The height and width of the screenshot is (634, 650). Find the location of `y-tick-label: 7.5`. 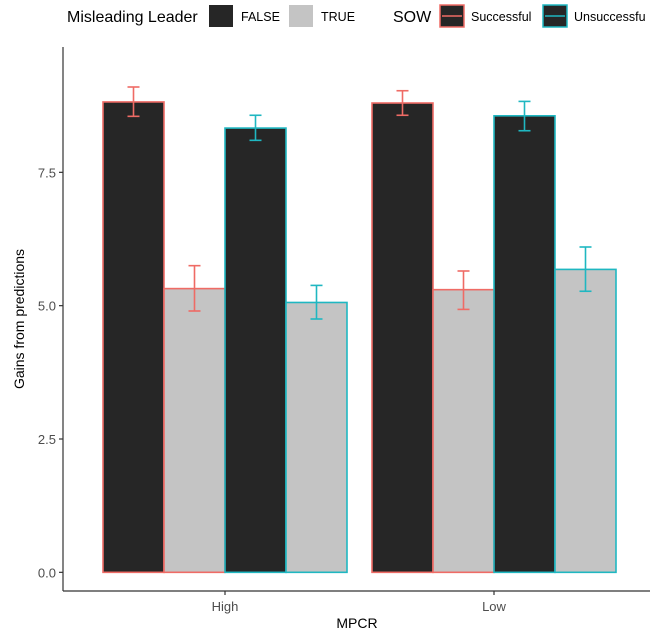

y-tick-label: 7.5 is located at coordinates (47, 172).